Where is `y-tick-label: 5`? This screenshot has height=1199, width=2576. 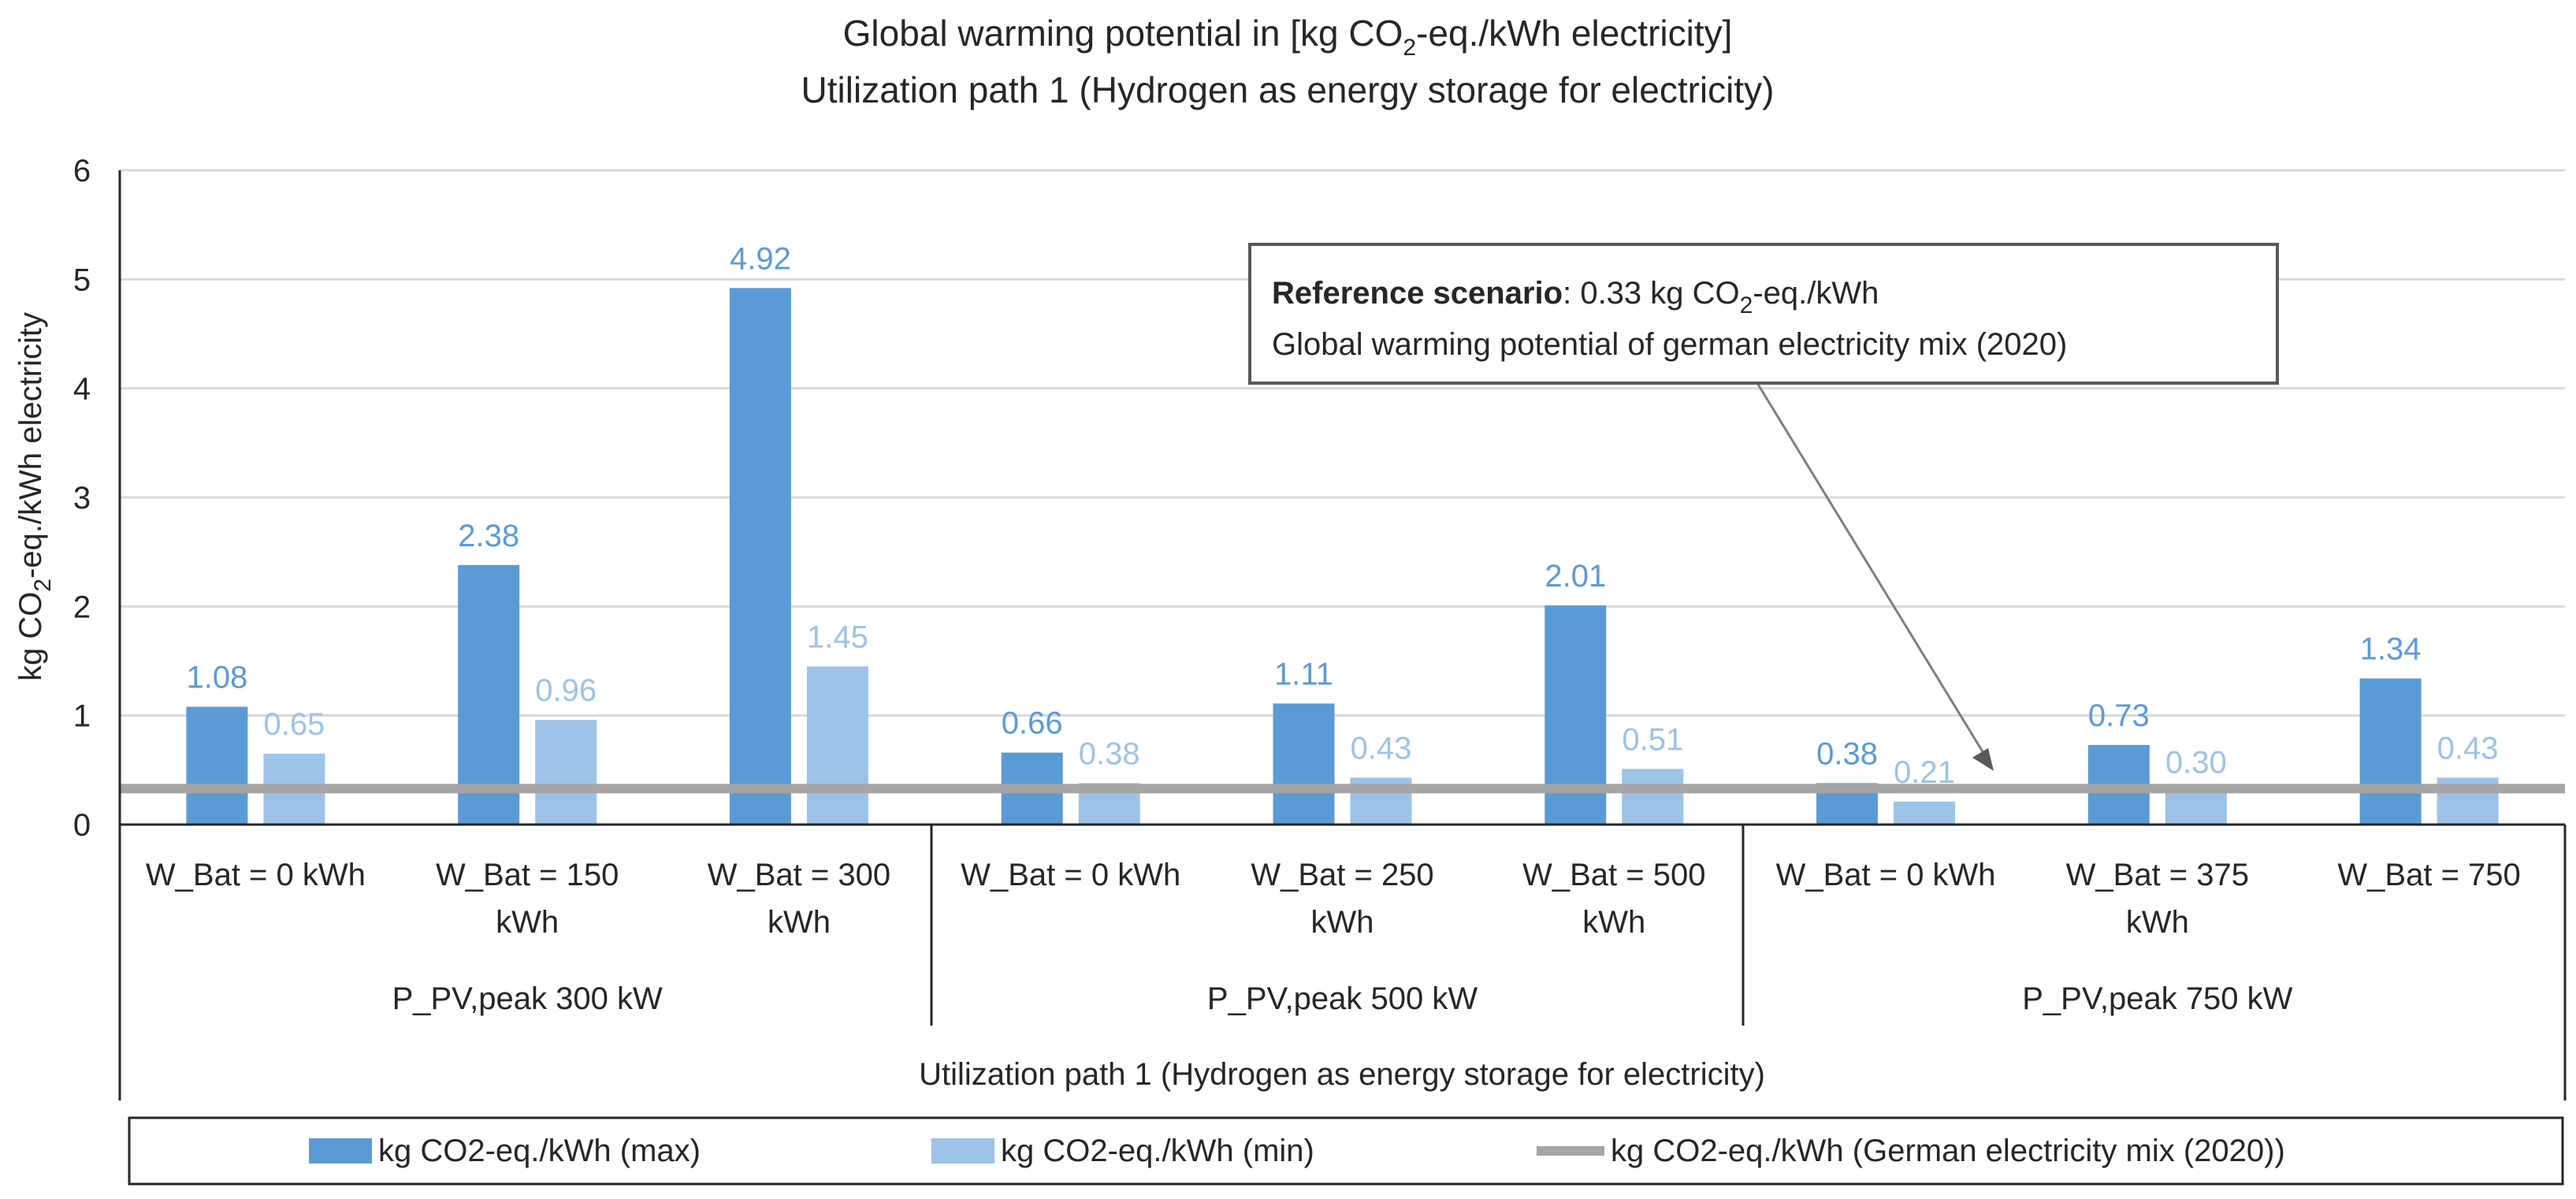
y-tick-label: 5 is located at coordinates (82, 280).